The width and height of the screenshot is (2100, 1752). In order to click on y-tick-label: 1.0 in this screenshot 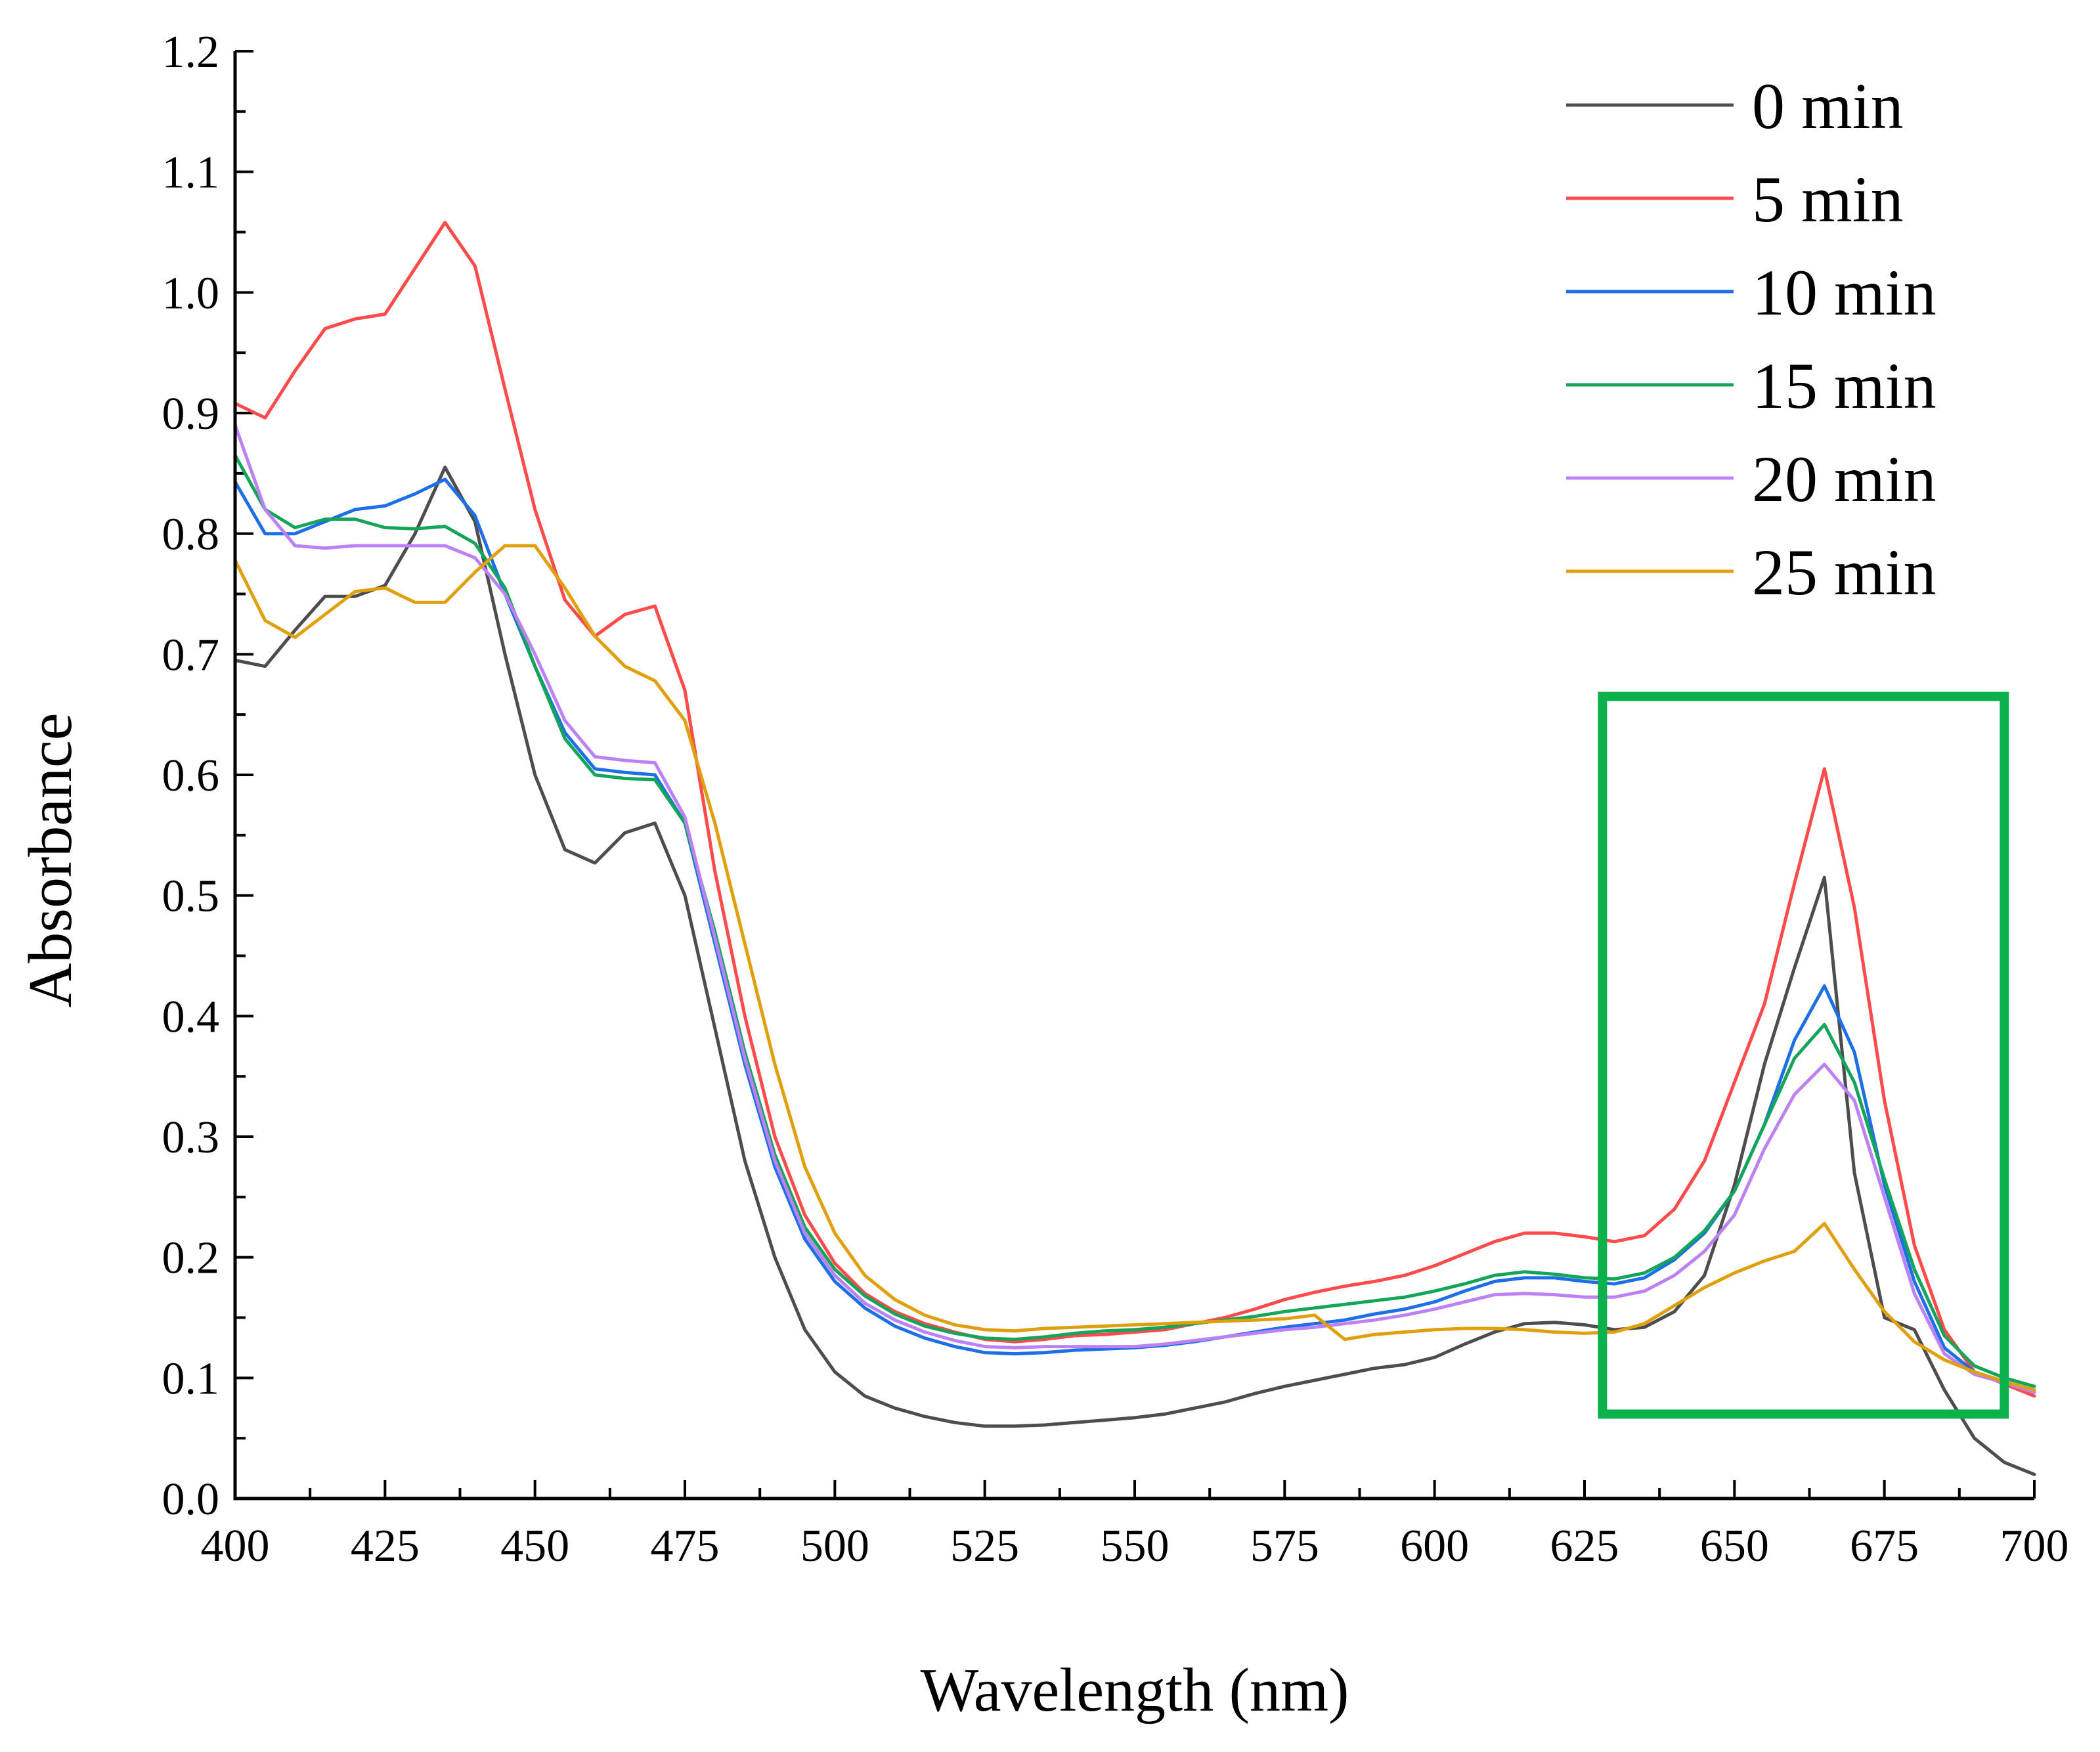, I will do `click(191, 293)`.